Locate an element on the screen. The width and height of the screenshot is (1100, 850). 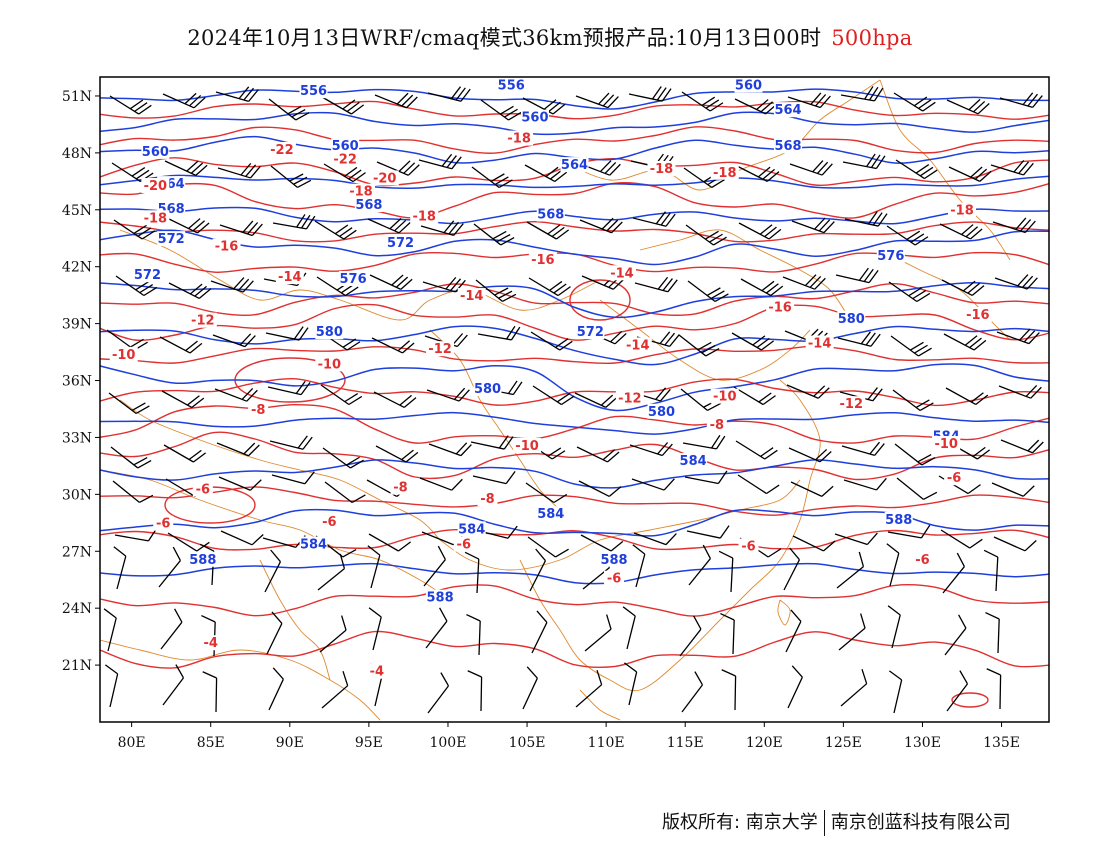
lat-tick-label: 30N is located at coordinates (77, 495).